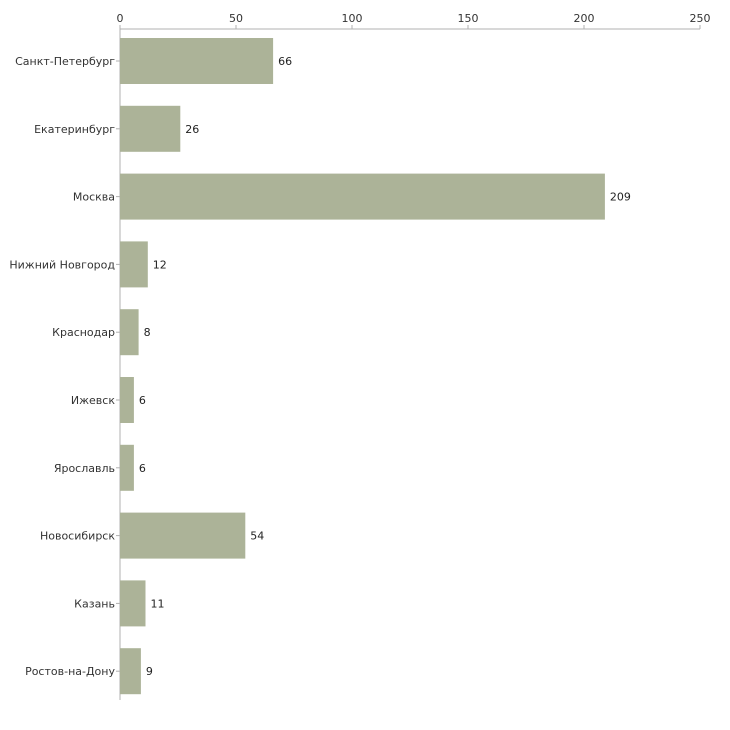  Describe the element at coordinates (94, 603) in the screenshot. I see `category-label: Казань` at that location.